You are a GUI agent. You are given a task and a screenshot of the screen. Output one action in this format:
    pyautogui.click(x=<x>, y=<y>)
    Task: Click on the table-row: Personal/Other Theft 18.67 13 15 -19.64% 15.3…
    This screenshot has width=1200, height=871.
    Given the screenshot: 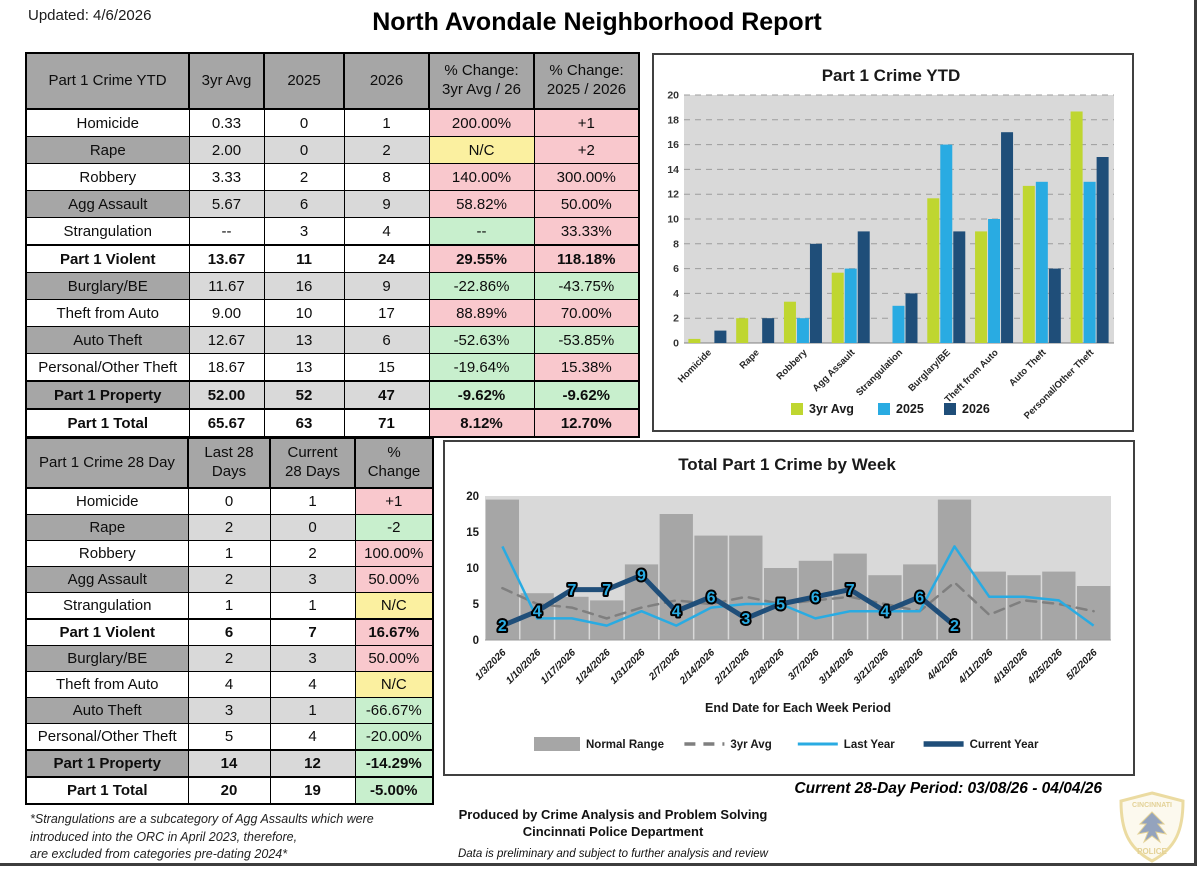 What is the action you would take?
    pyautogui.click(x=332, y=367)
    